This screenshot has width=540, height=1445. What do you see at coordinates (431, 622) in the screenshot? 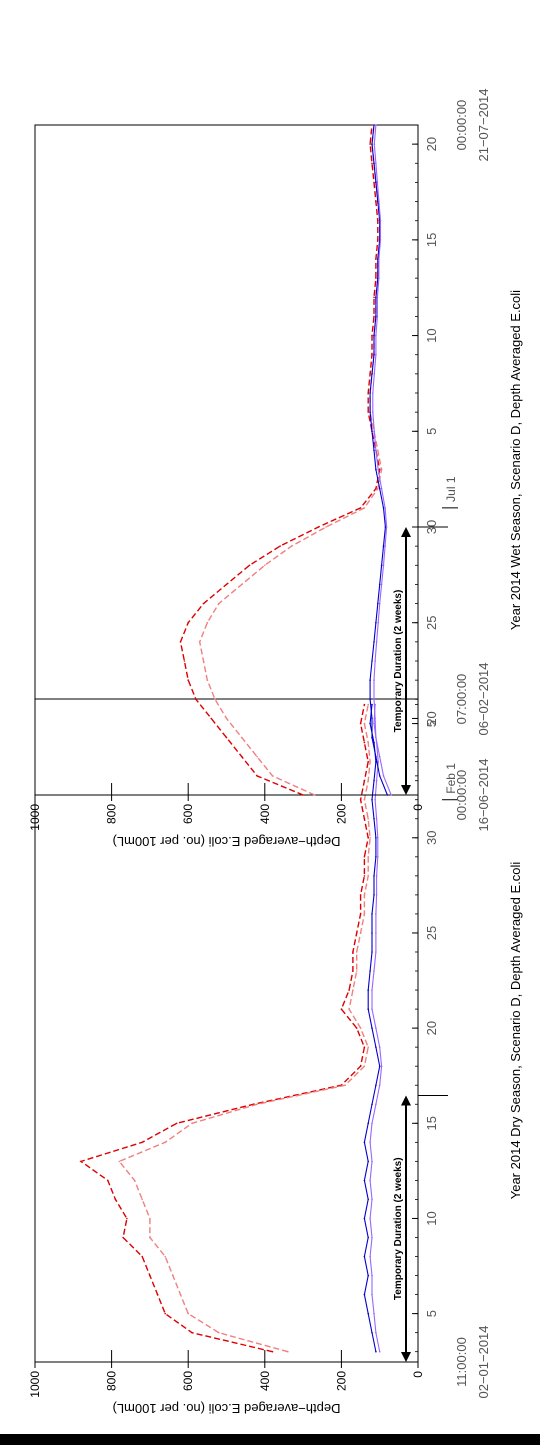
I see `x-tick-label: 25` at bounding box center [431, 622].